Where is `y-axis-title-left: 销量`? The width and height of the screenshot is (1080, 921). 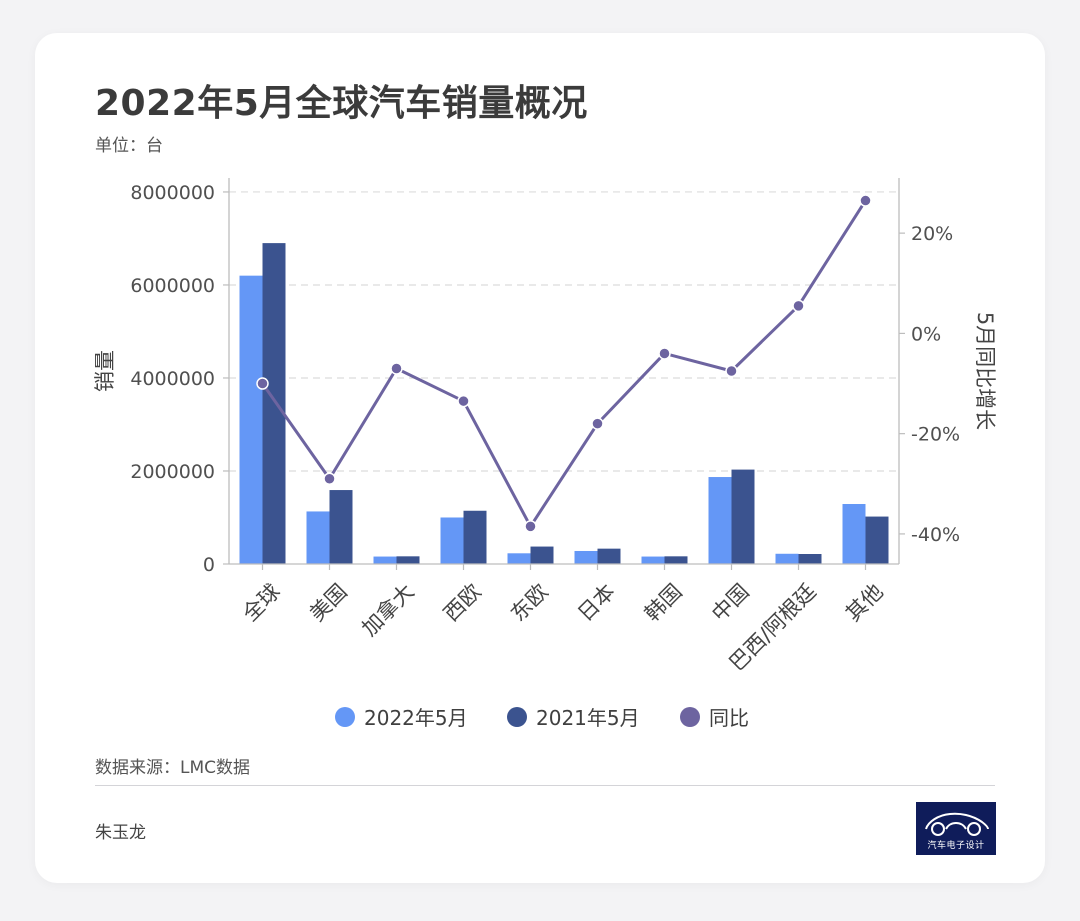
y-axis-title-left: 销量 is located at coordinates (105, 371).